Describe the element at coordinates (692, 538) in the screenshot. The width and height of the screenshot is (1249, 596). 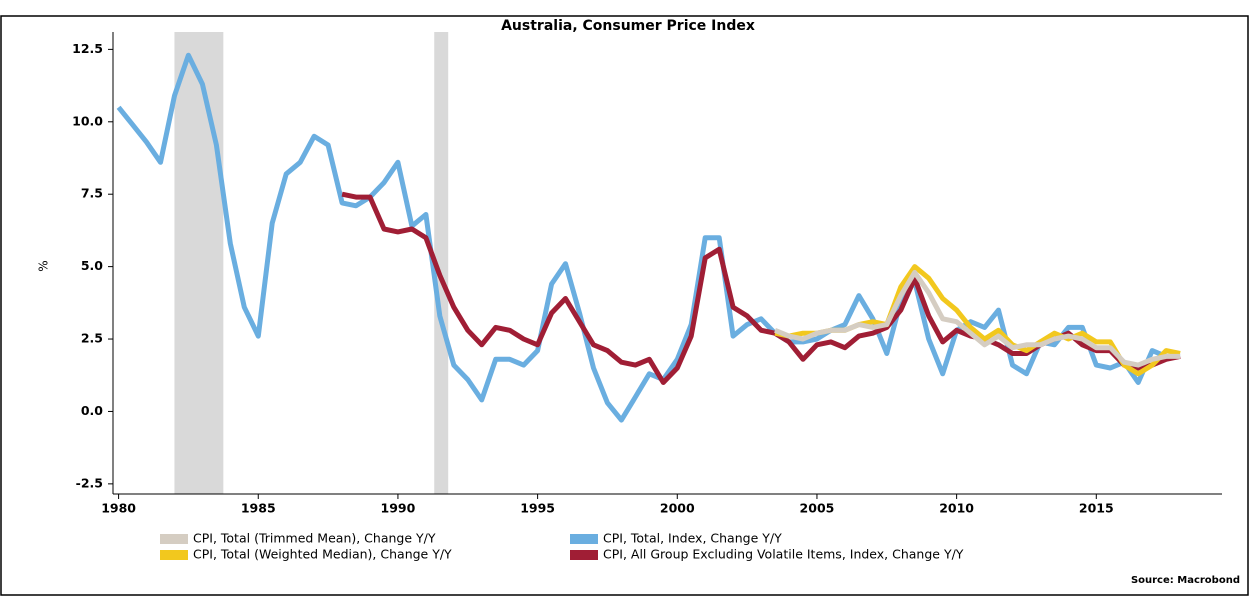
I see `legend-label: CPI, Total, Index, Change Y/Y` at that location.